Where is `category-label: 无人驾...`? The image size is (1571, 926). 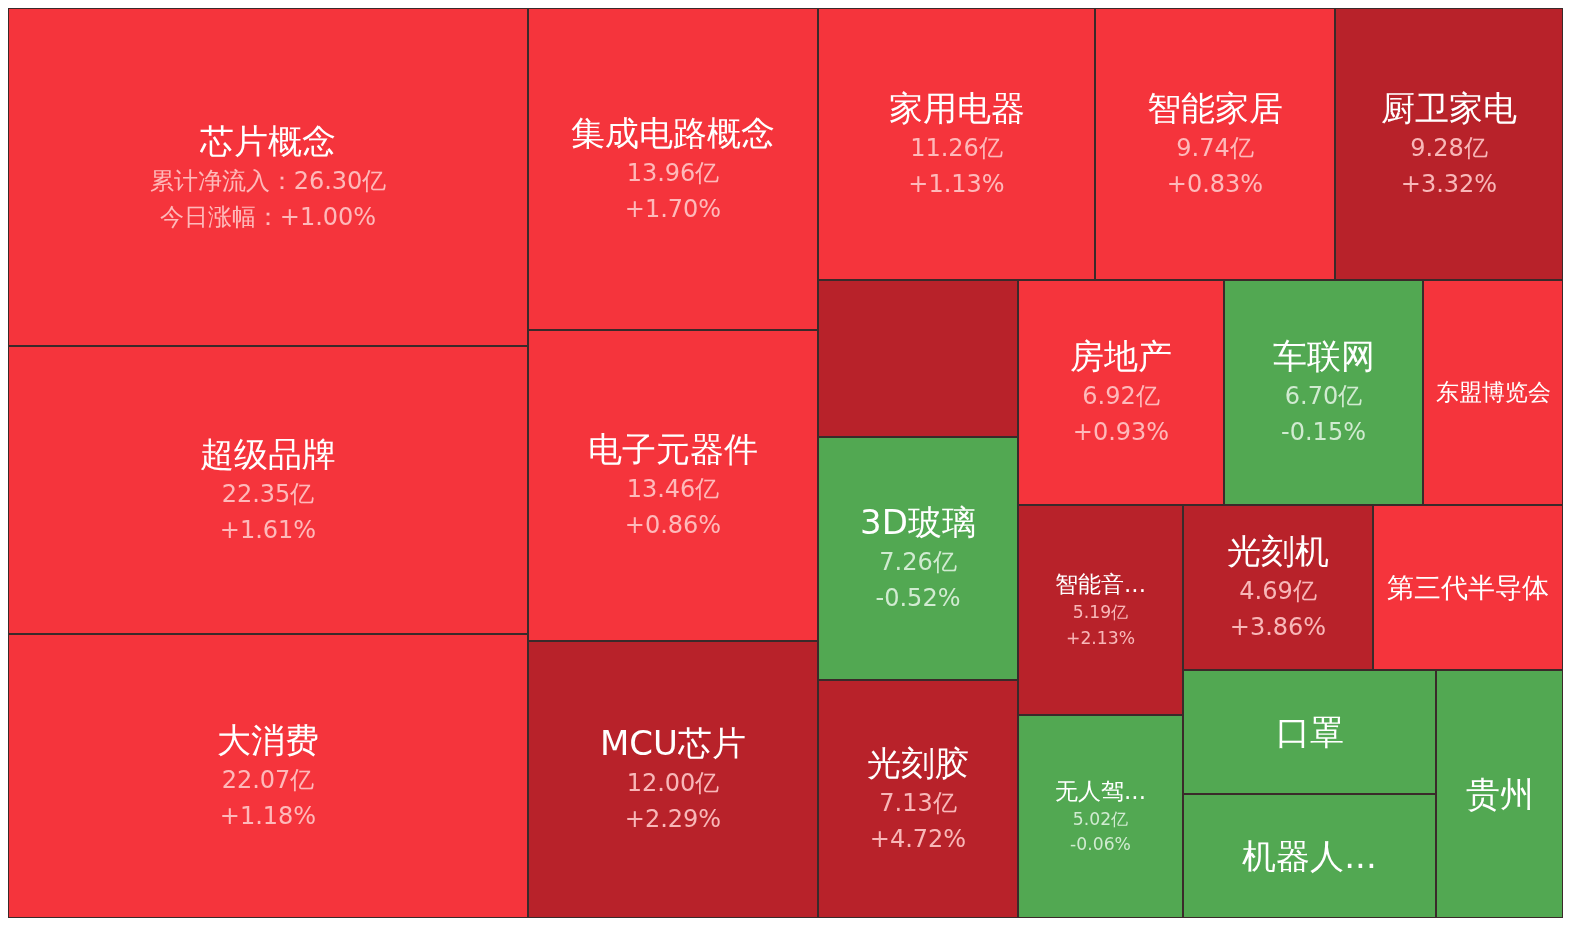
category-label: 无人驾... is located at coordinates (1100, 790).